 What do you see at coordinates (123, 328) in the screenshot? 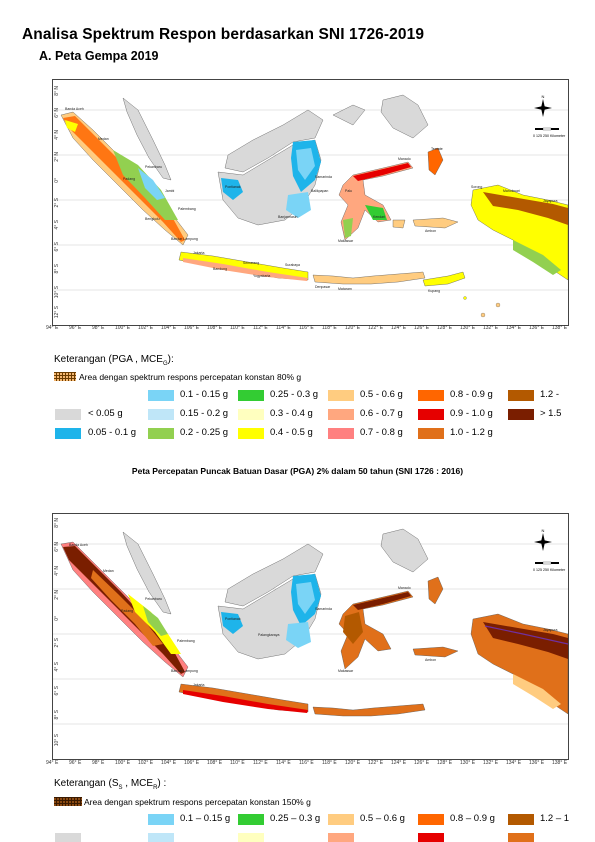
I see `lon-label: 100° E` at bounding box center [123, 328].